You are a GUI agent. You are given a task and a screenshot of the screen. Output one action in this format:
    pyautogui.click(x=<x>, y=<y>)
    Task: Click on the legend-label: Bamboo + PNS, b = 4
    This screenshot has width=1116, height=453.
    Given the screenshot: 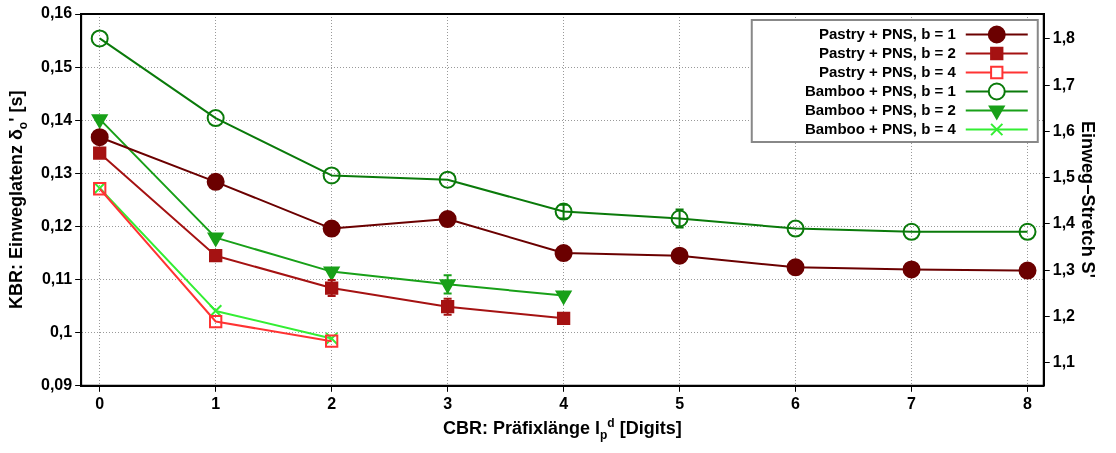 What is the action you would take?
    pyautogui.click(x=880, y=128)
    